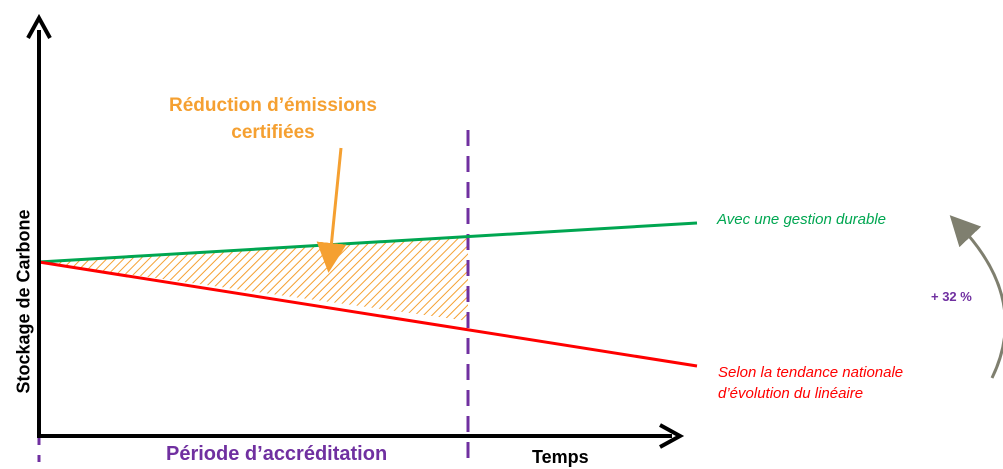  What do you see at coordinates (951, 296) in the screenshot?
I see `difference-percentage: + 32 %` at bounding box center [951, 296].